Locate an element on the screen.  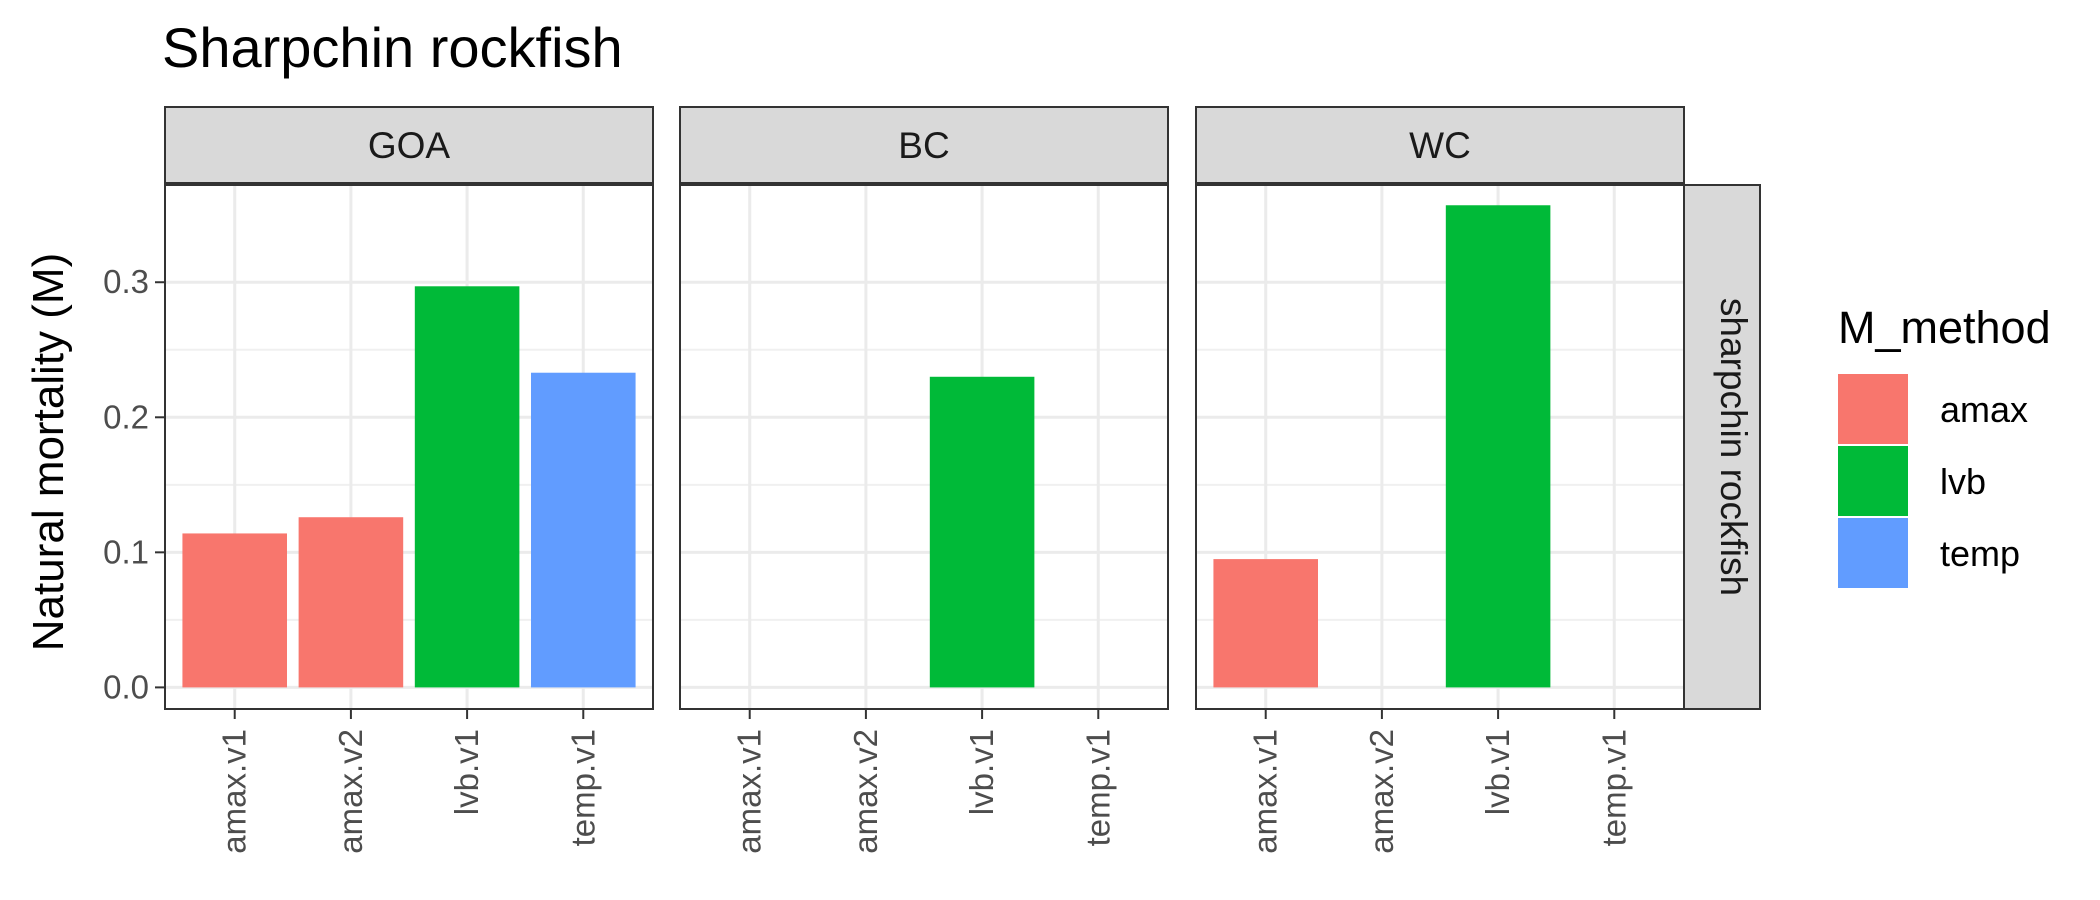
facet-strip-label: GOA is located at coordinates (409, 145).